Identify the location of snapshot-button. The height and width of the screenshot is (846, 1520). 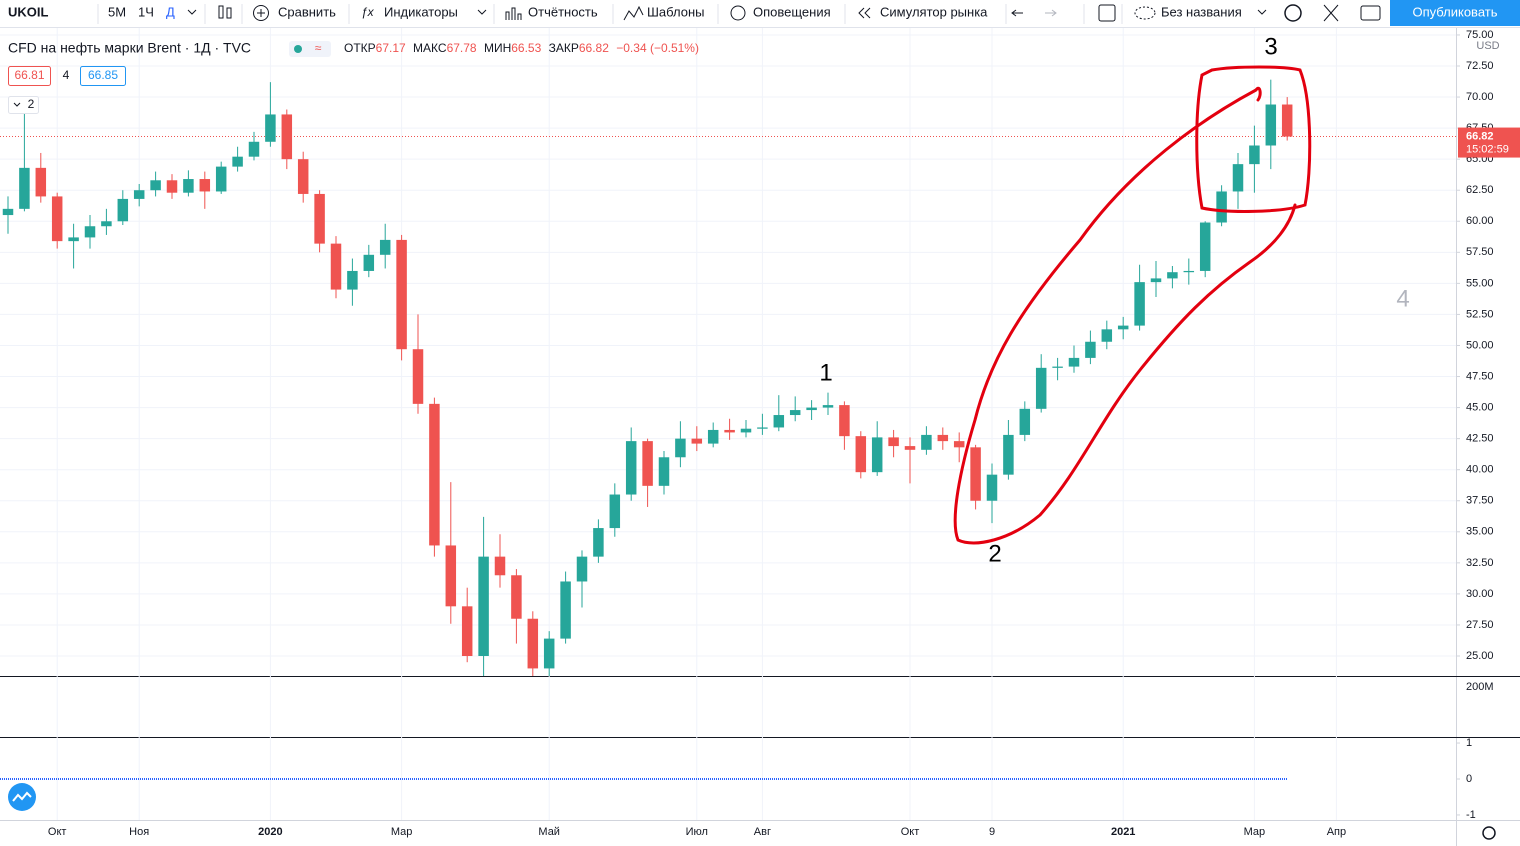
(1370, 13).